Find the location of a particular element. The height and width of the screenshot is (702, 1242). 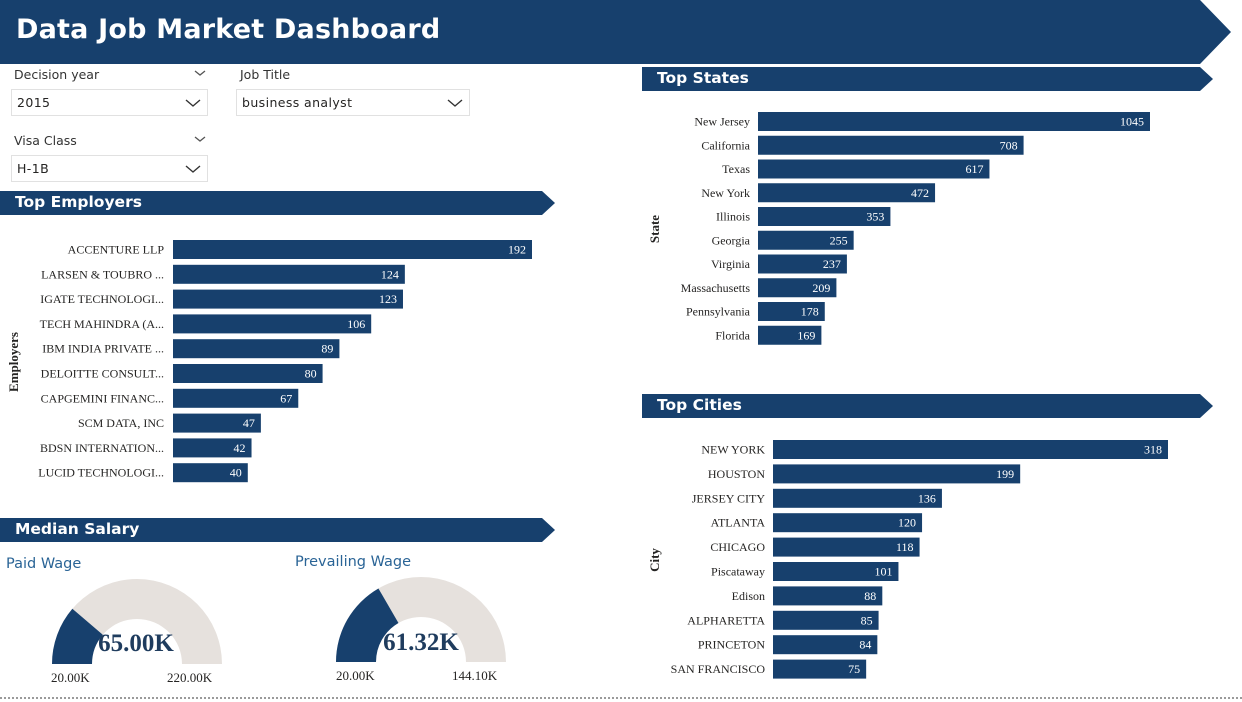

category-label: New York is located at coordinates (725, 193).